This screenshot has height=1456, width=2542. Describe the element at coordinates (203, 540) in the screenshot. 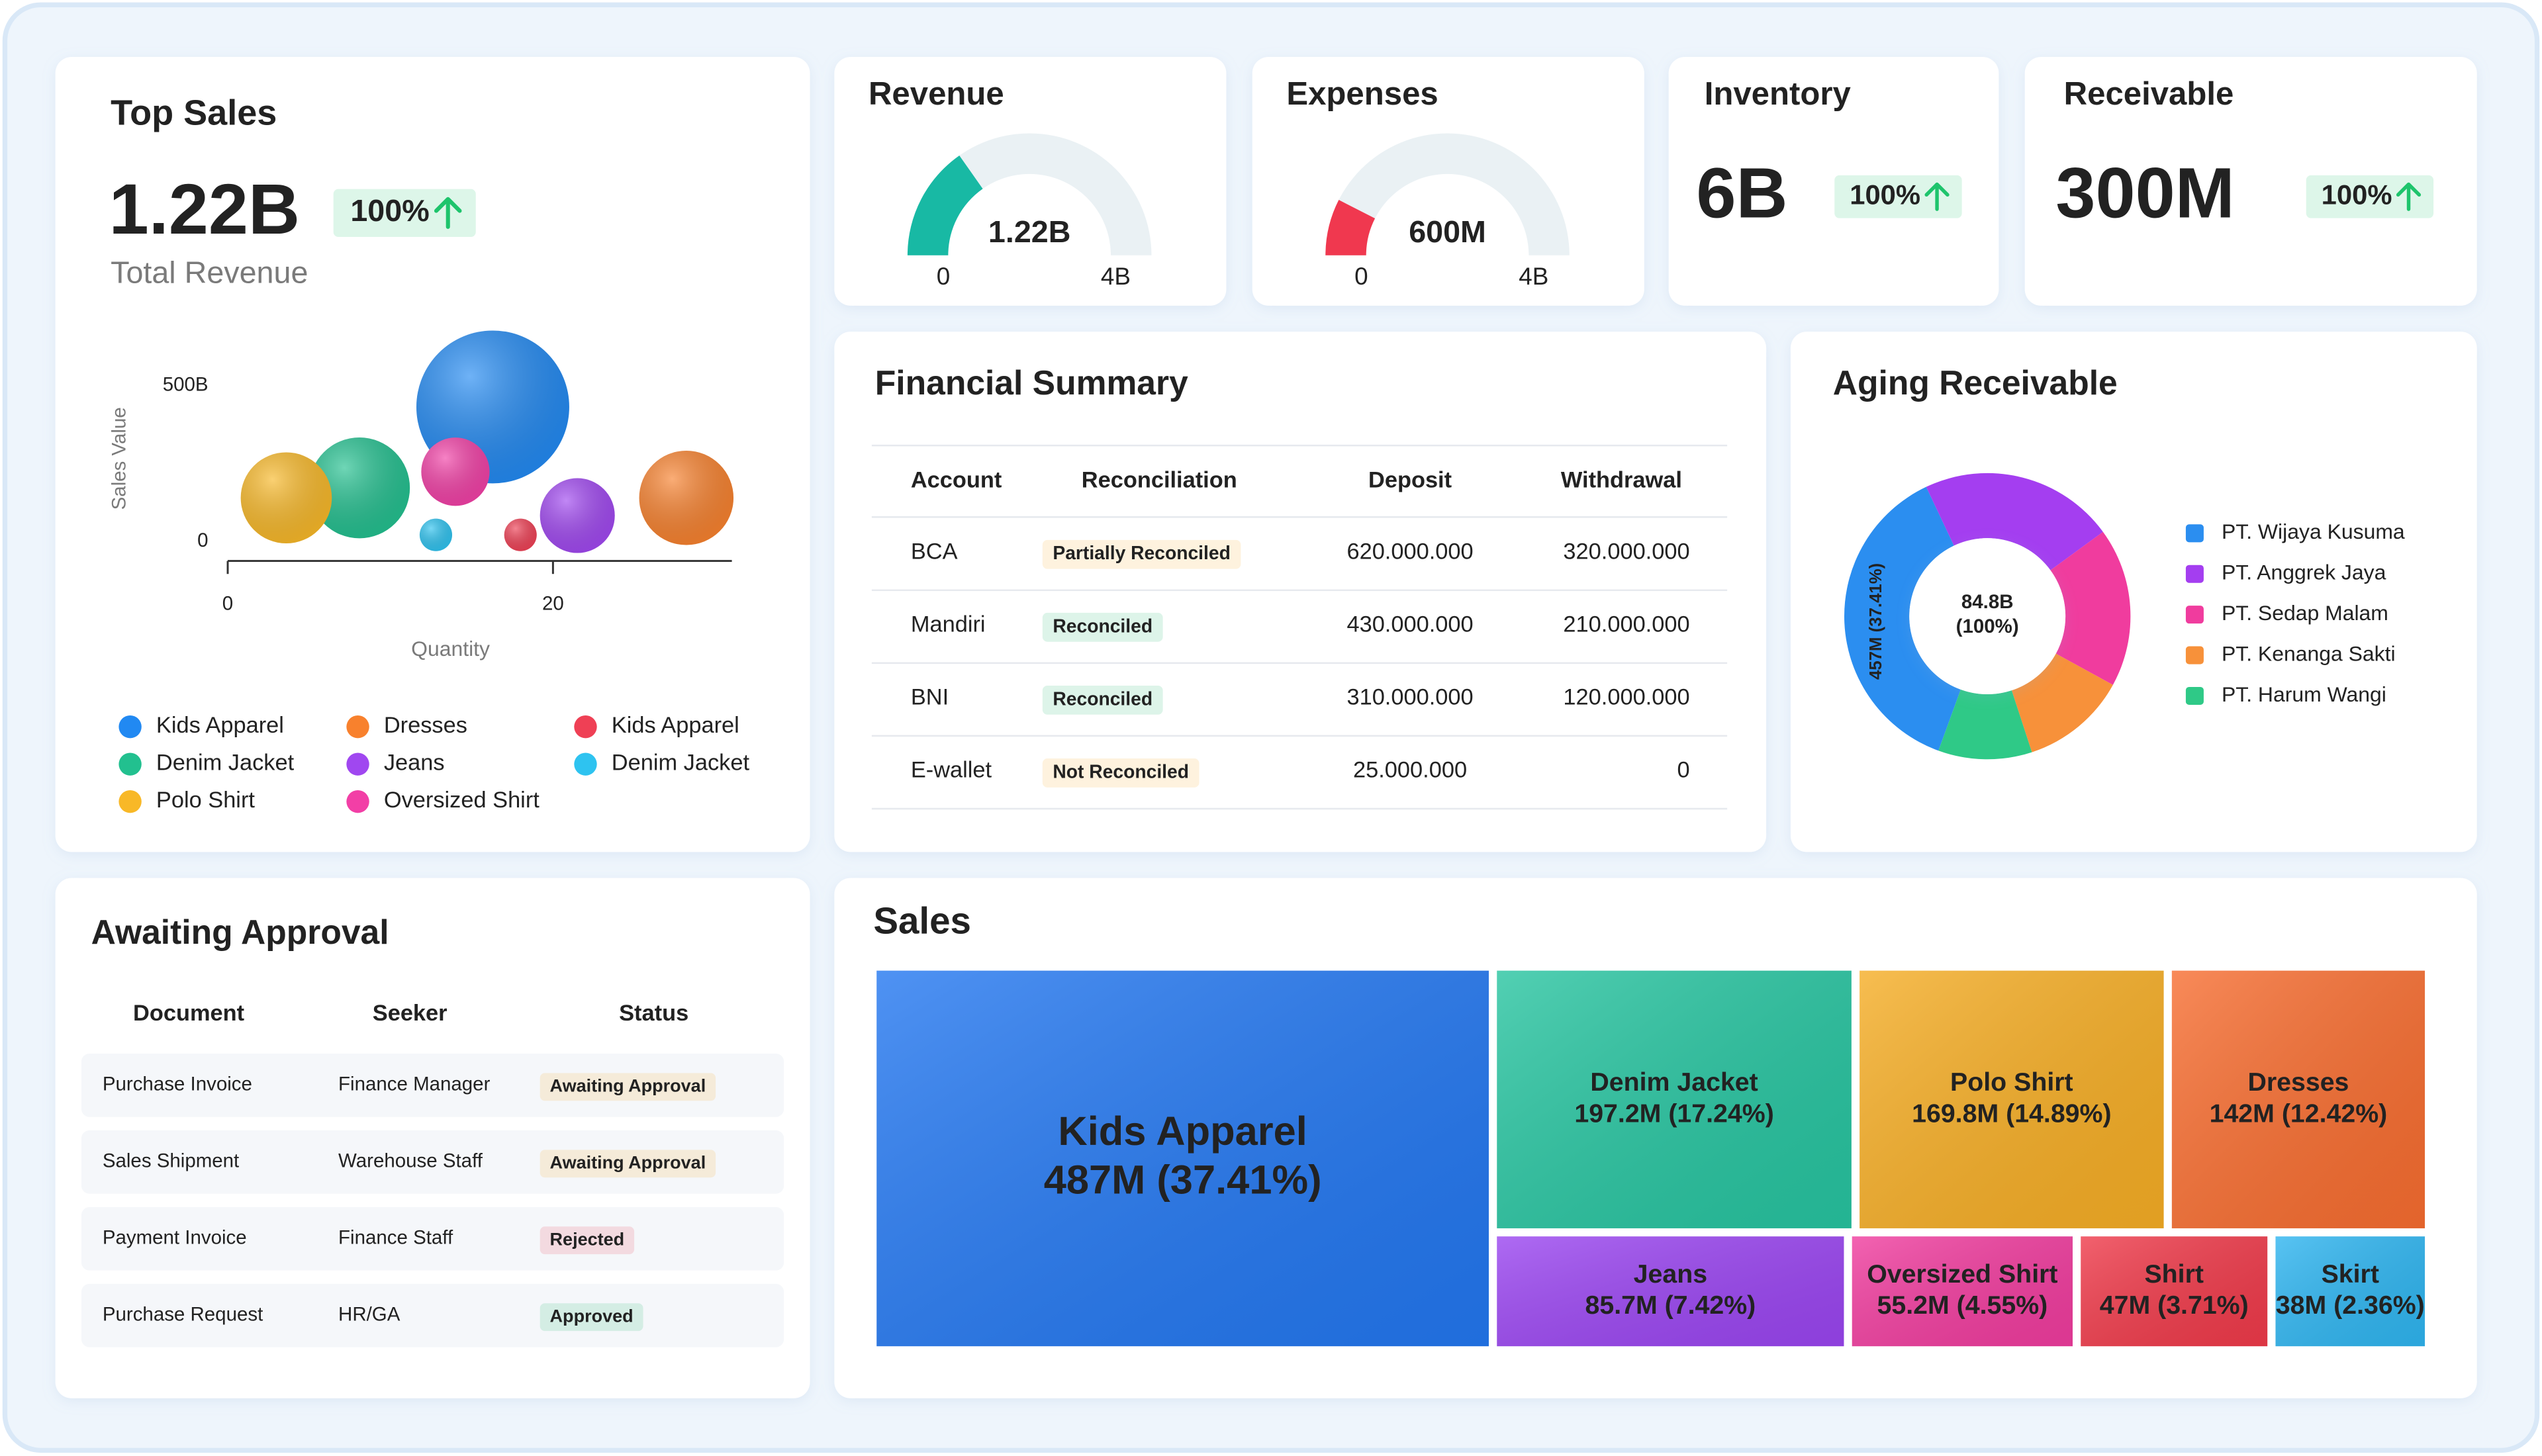

I see `y-tick-label: 0` at that location.